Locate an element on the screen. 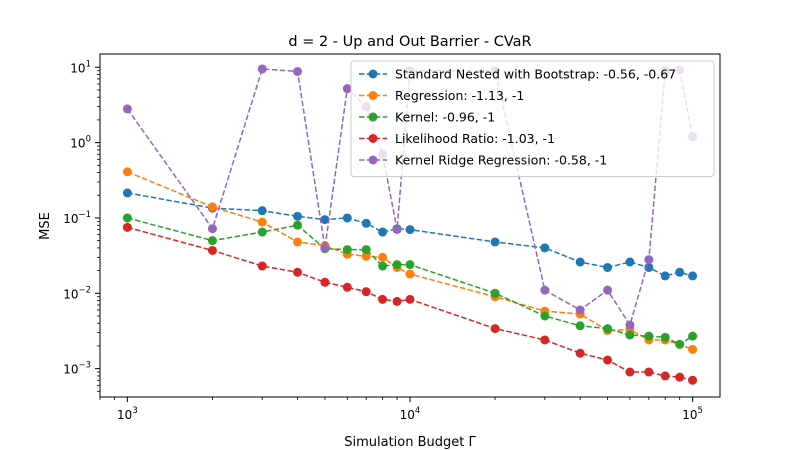  y-tick-label: 10¹ is located at coordinates (80, 67).